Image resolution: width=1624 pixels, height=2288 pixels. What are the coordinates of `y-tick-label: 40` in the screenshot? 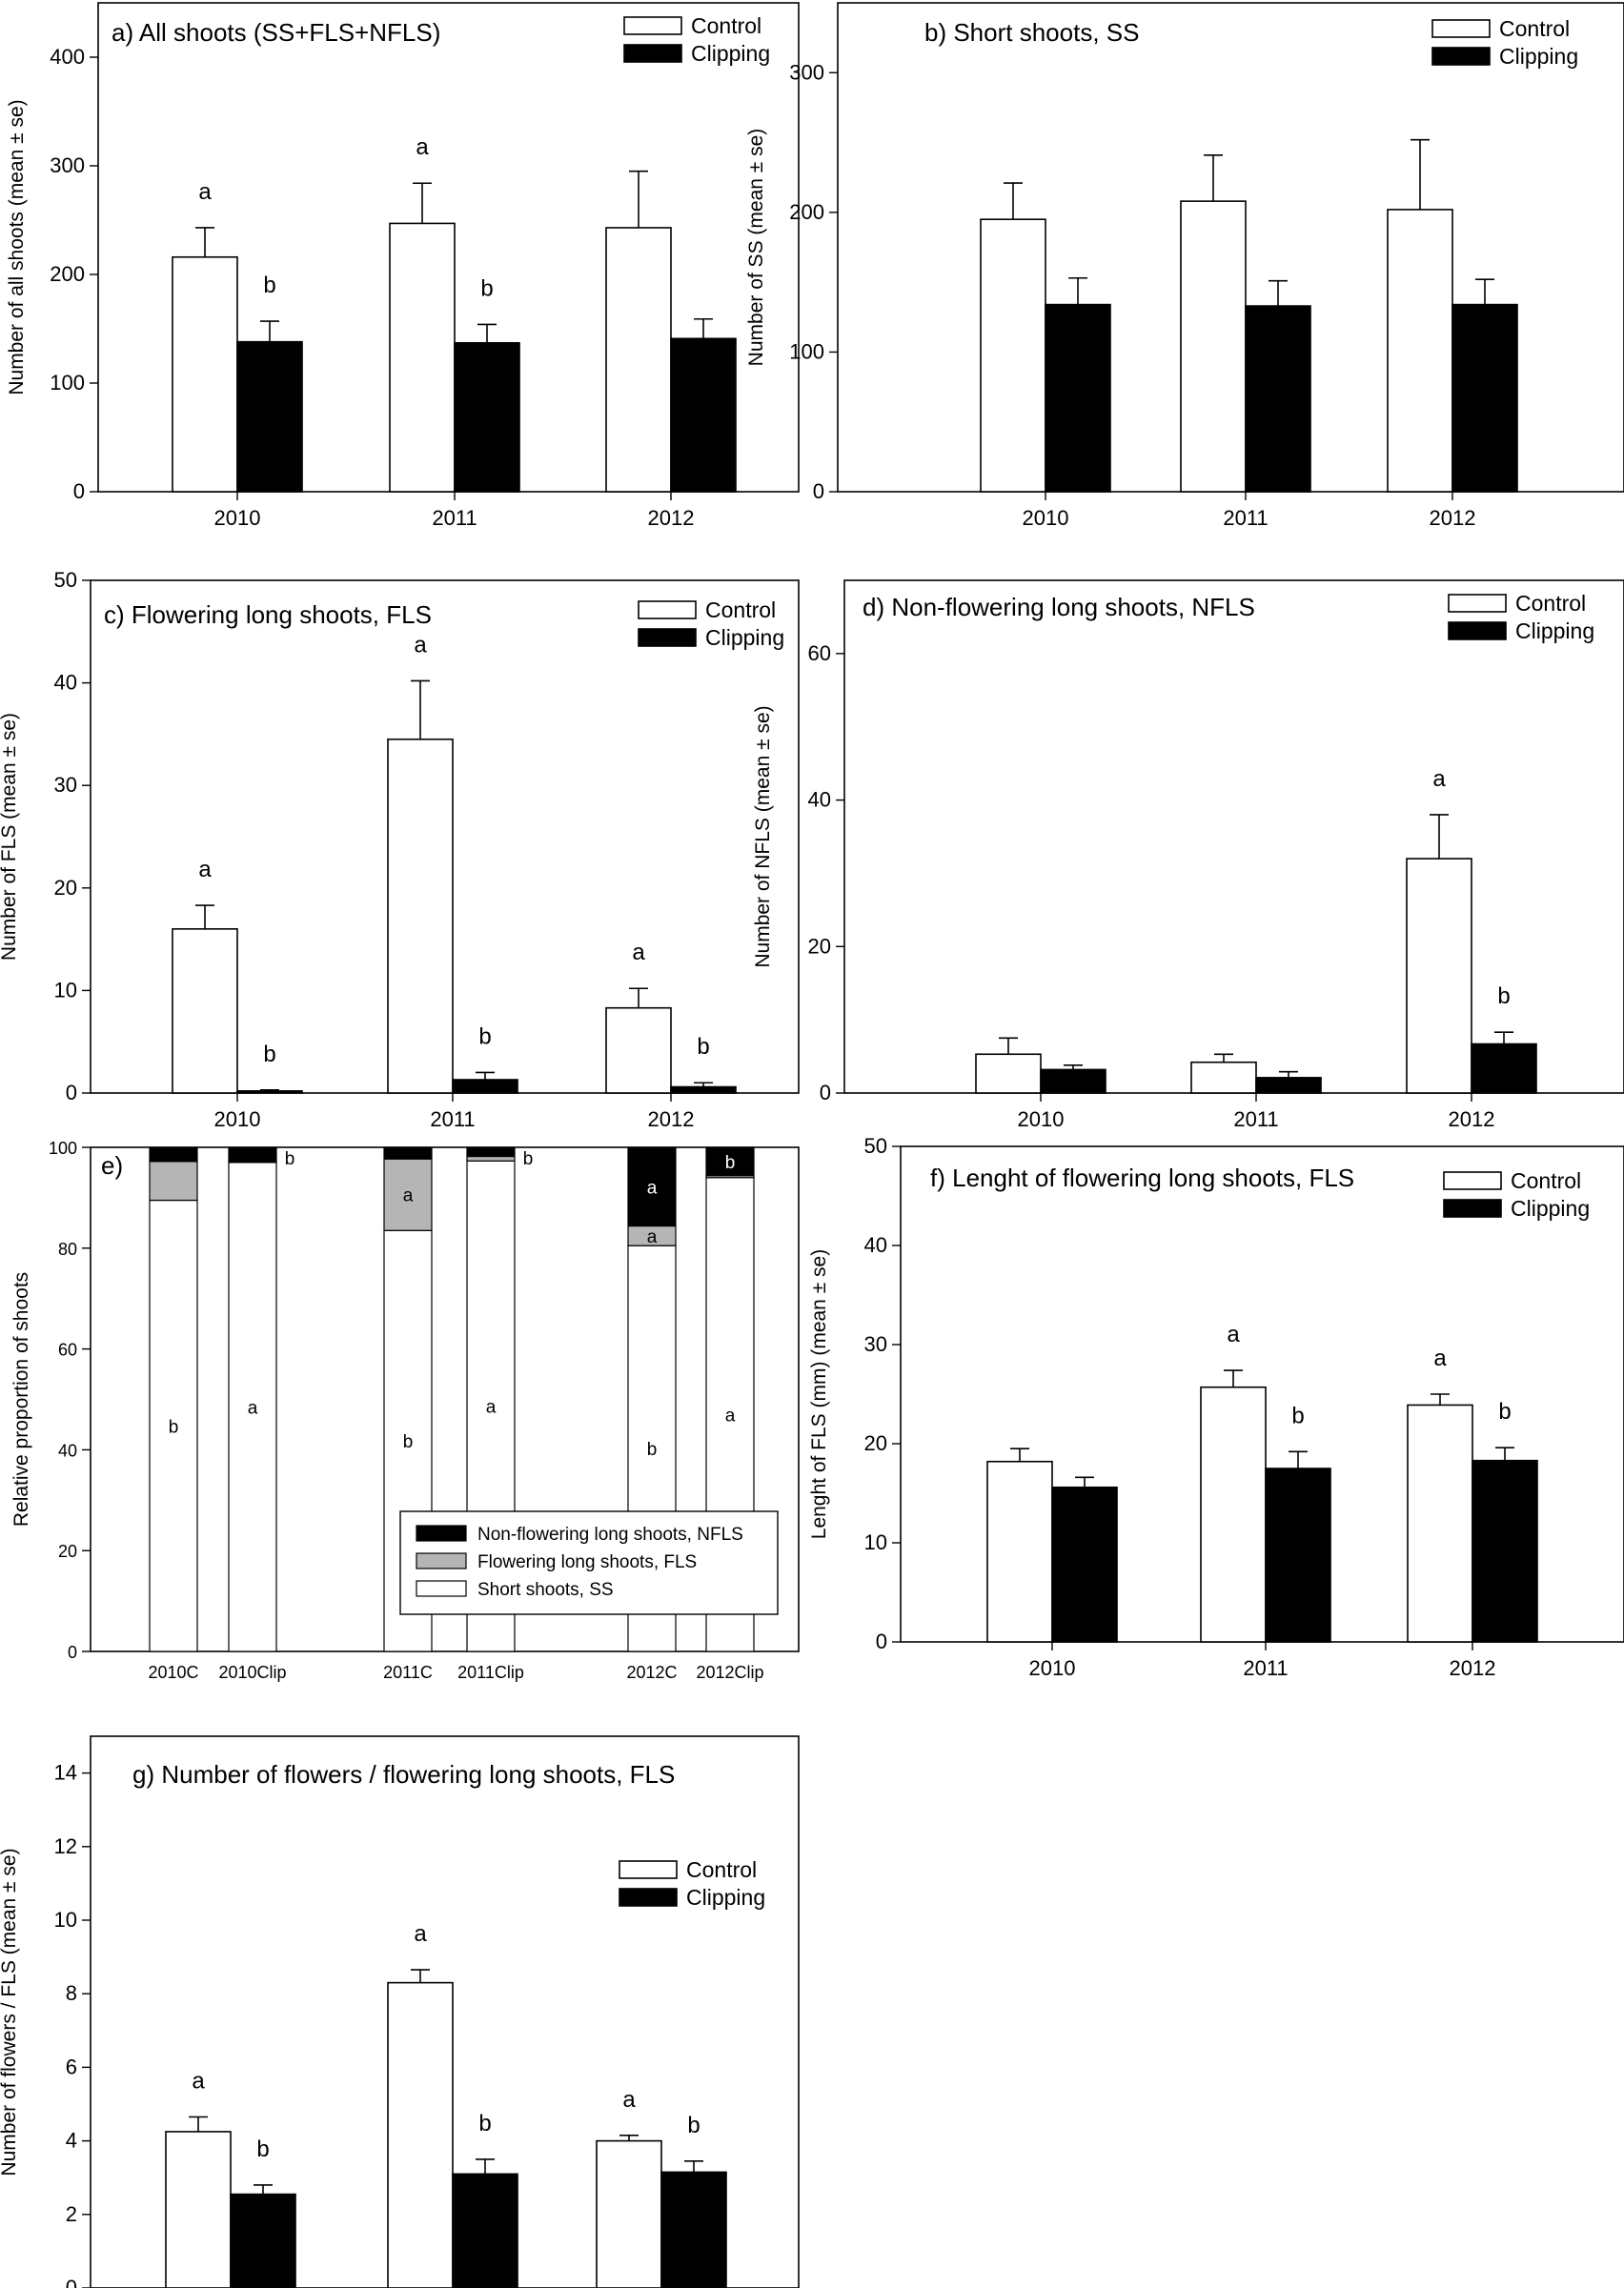 It's located at (819, 800).